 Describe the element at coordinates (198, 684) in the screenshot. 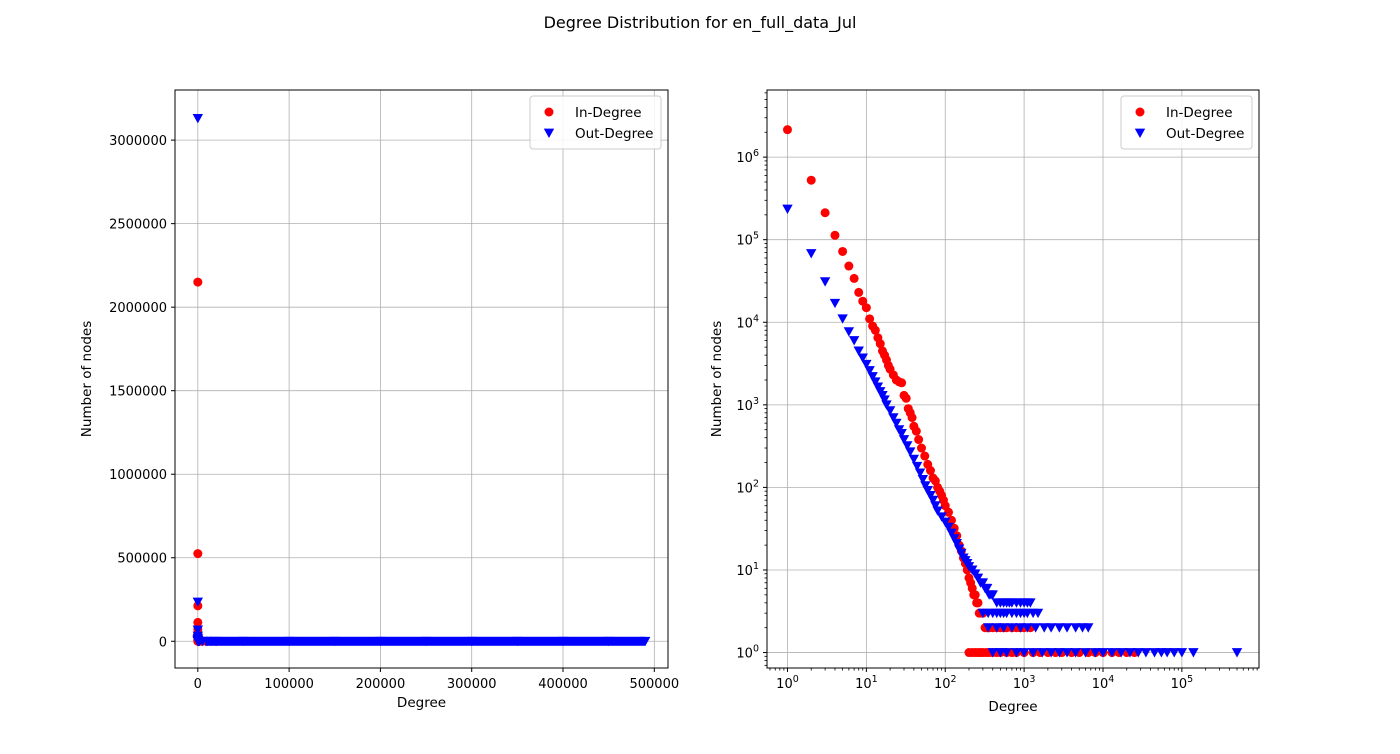

I see `left-x-tick-label: 0` at that location.